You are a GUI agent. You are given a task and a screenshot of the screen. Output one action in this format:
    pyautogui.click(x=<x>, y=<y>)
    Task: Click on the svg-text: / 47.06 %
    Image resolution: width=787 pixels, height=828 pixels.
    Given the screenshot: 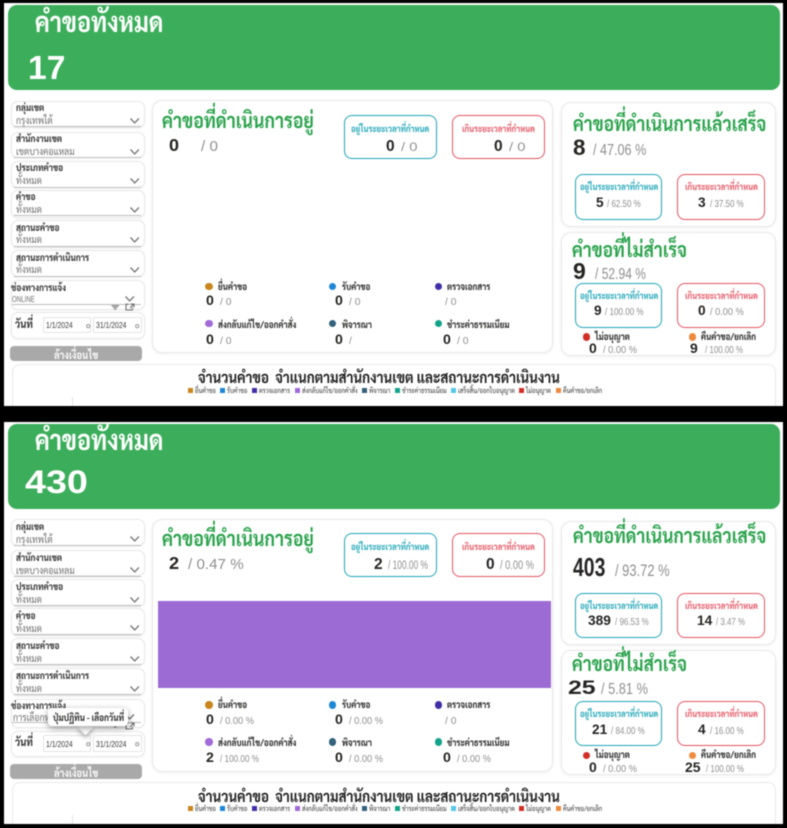 What is the action you would take?
    pyautogui.click(x=619, y=150)
    